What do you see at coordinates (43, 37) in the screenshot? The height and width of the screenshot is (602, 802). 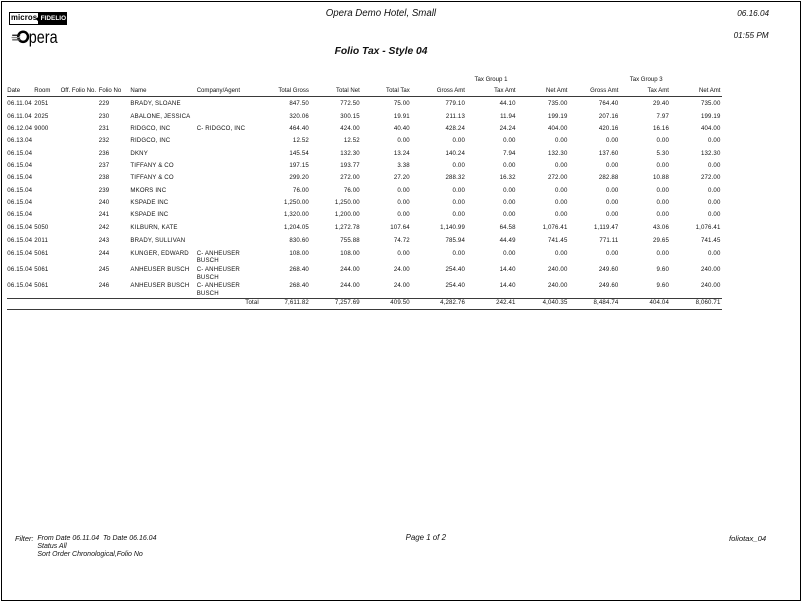 I see `svg-text: pera` at bounding box center [43, 37].